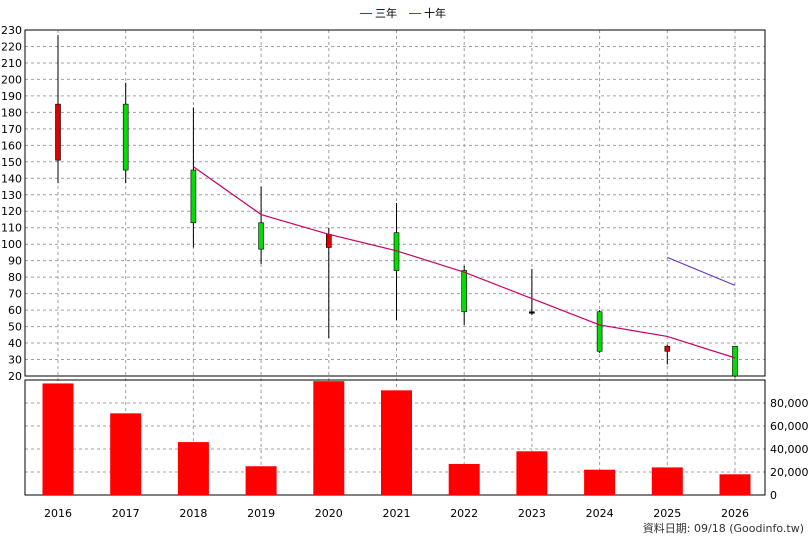  I want to click on price-tick-label: 100, so click(11, 244).